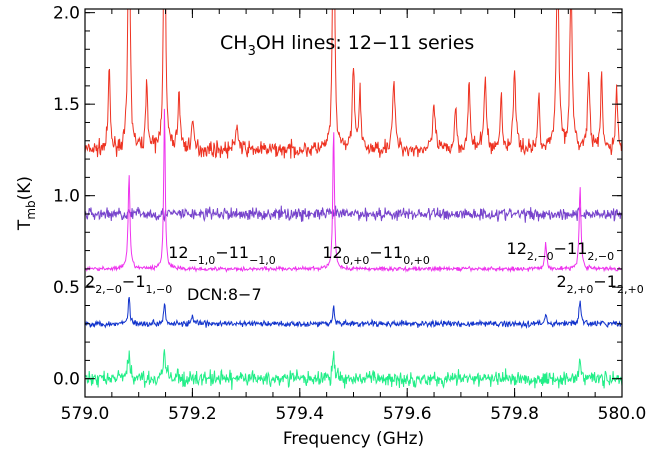  Describe the element at coordinates (407, 414) in the screenshot. I see `x-tick-label: 579.6` at that location.